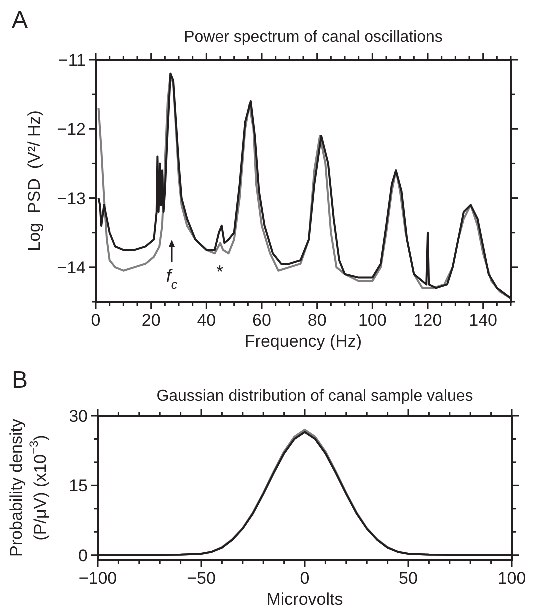  What do you see at coordinates (98, 578) in the screenshot?
I see `x-tick-label: −100` at bounding box center [98, 578].